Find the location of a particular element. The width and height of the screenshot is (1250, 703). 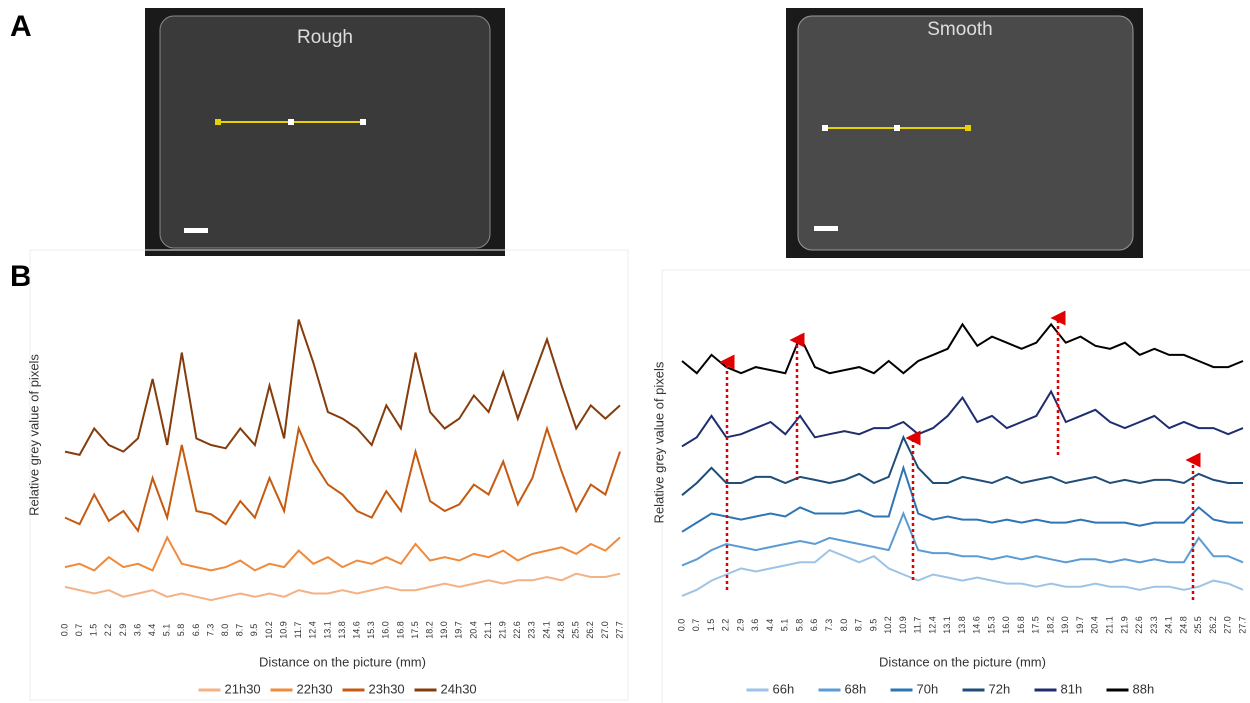

x-tick-label: 5.8 is located at coordinates (181, 630).